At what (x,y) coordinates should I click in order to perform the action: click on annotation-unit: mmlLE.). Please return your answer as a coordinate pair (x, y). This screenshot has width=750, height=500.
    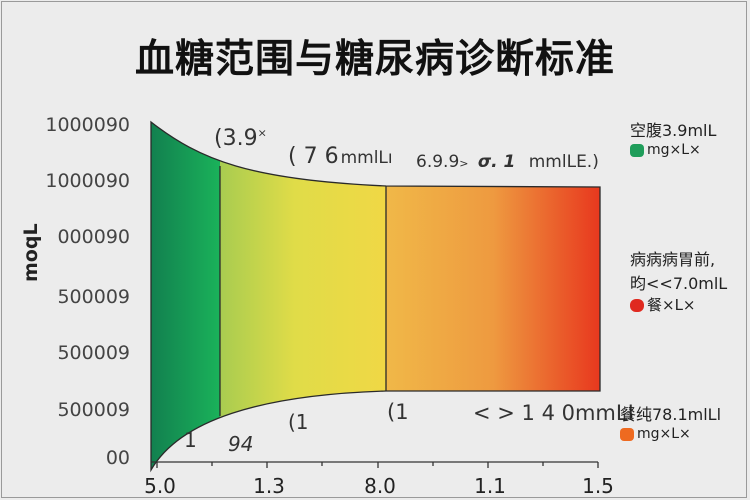
    Looking at the image, I should click on (563, 162).